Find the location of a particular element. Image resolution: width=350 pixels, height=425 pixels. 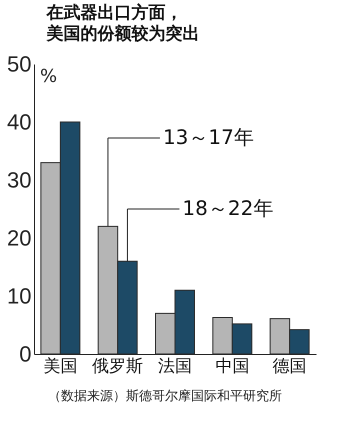

x-tick-label: 中国 is located at coordinates (232, 366).